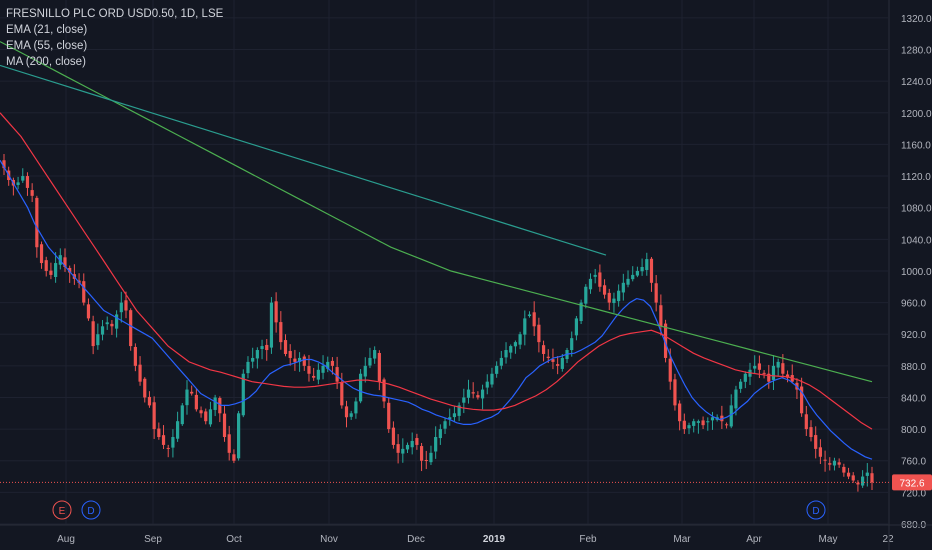 This screenshot has width=932, height=550. What do you see at coordinates (46, 62) in the screenshot?
I see `legend-ma200: MA (200, close)` at bounding box center [46, 62].